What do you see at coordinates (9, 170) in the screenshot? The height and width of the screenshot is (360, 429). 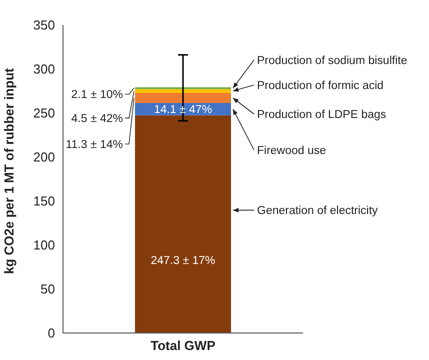 I see `y-axis-title: kg CO2e per 1 MT of rubber input` at bounding box center [9, 170].